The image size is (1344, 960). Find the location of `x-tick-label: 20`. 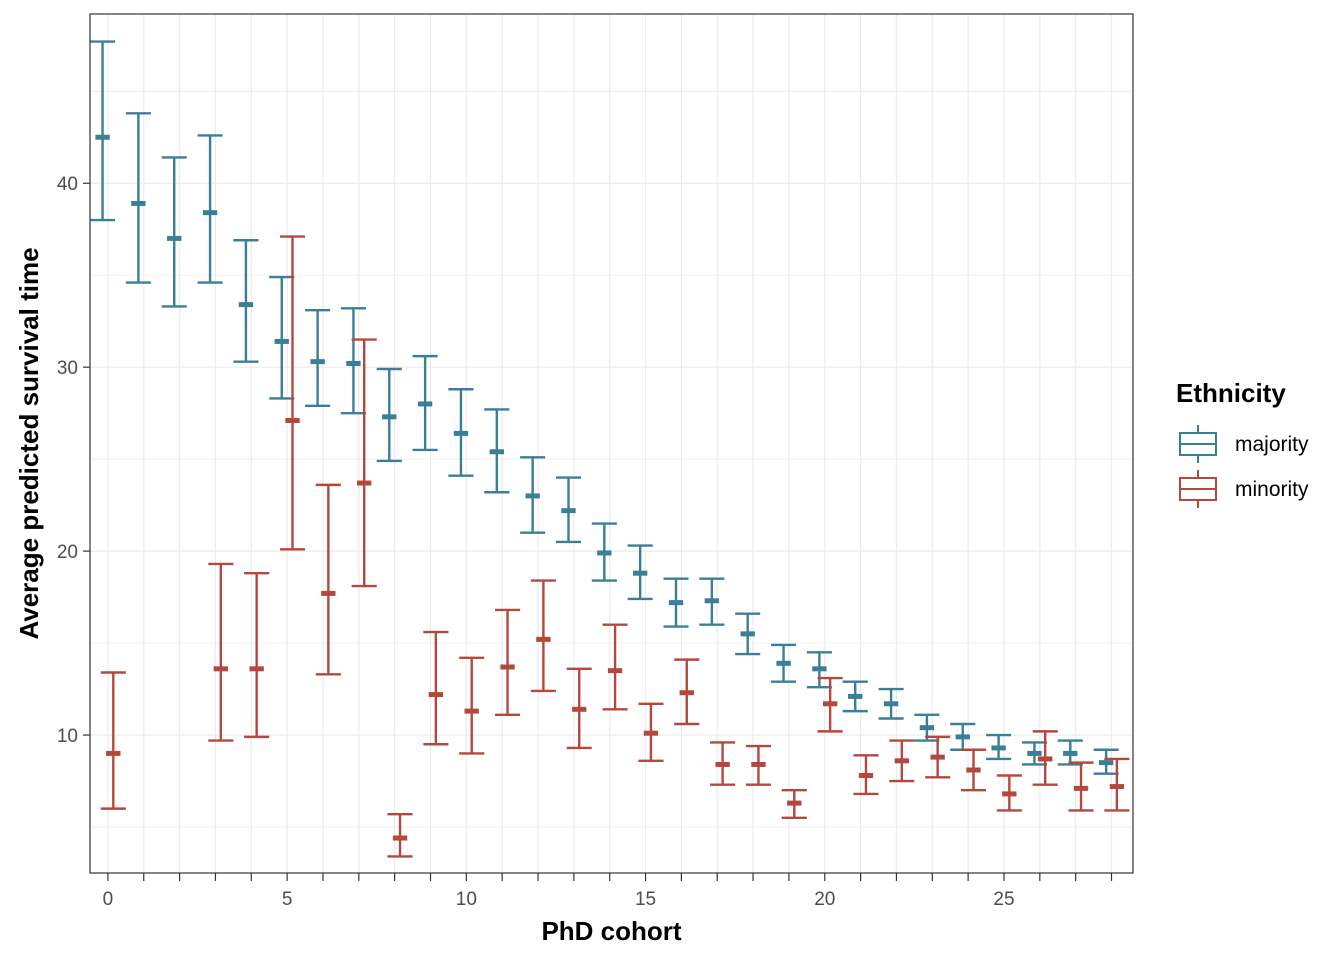

x-tick-label: 20 is located at coordinates (824, 899).